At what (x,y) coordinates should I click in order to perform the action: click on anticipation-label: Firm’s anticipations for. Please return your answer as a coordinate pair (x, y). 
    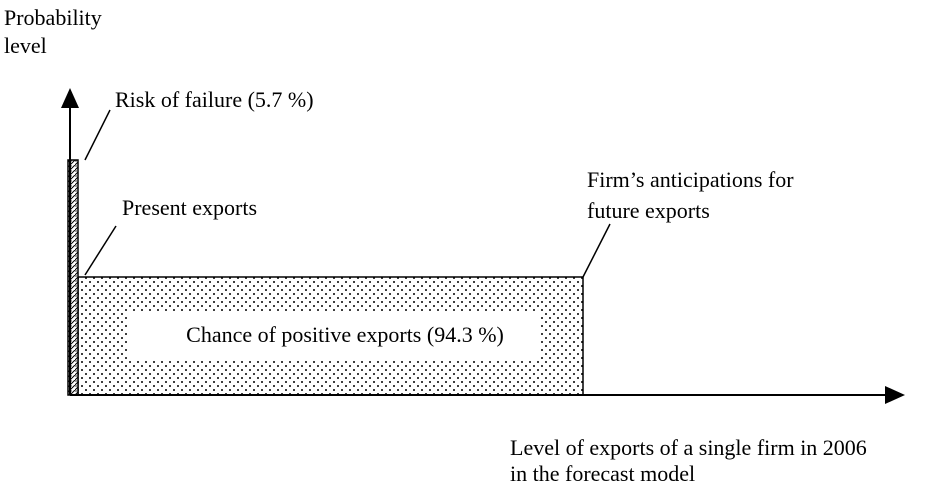
    Looking at the image, I should click on (690, 179).